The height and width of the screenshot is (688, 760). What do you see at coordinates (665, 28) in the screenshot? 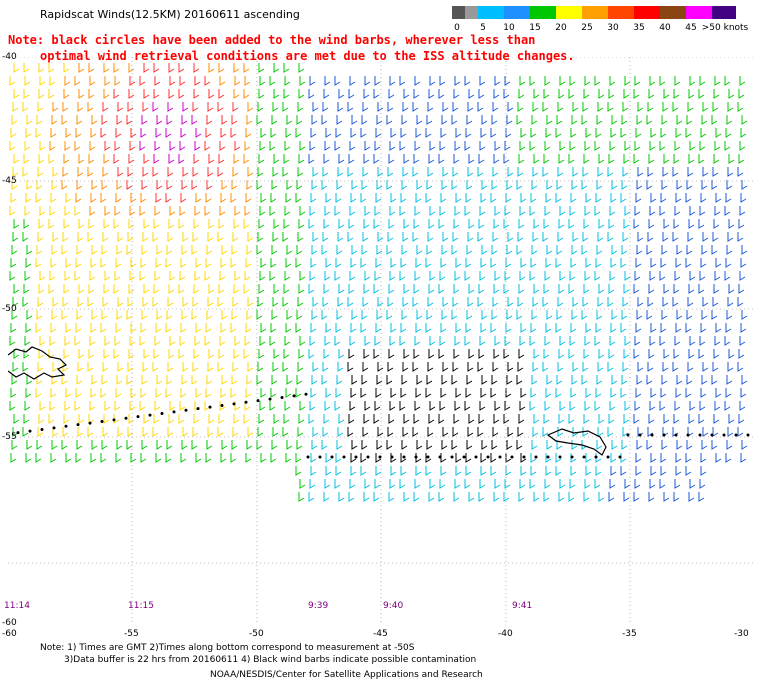
I see `legend-label-40: 40` at bounding box center [665, 28].